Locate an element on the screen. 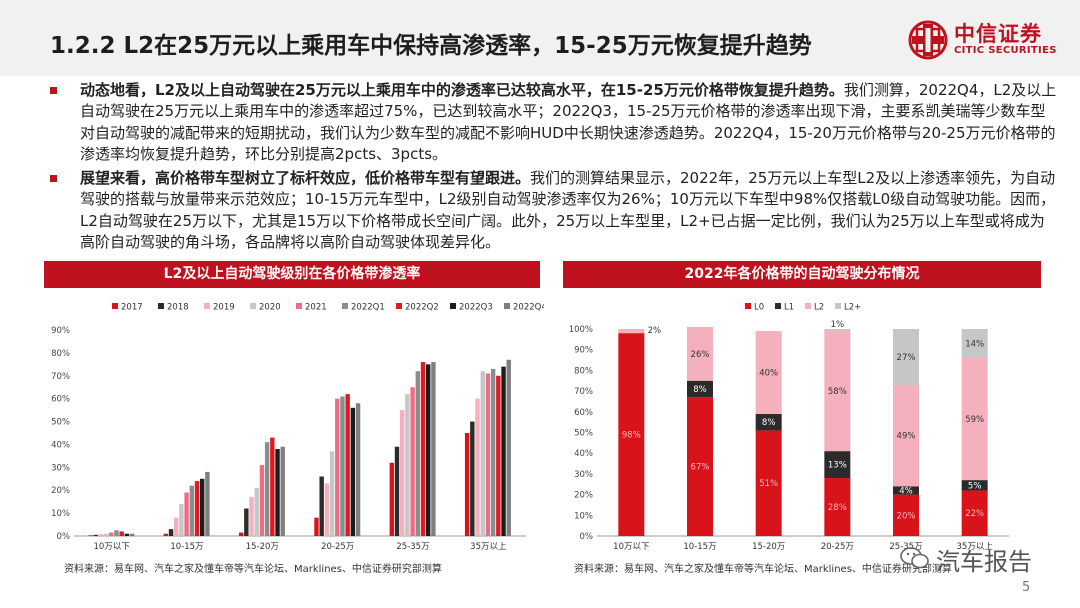  data-label: 40% is located at coordinates (768, 373).